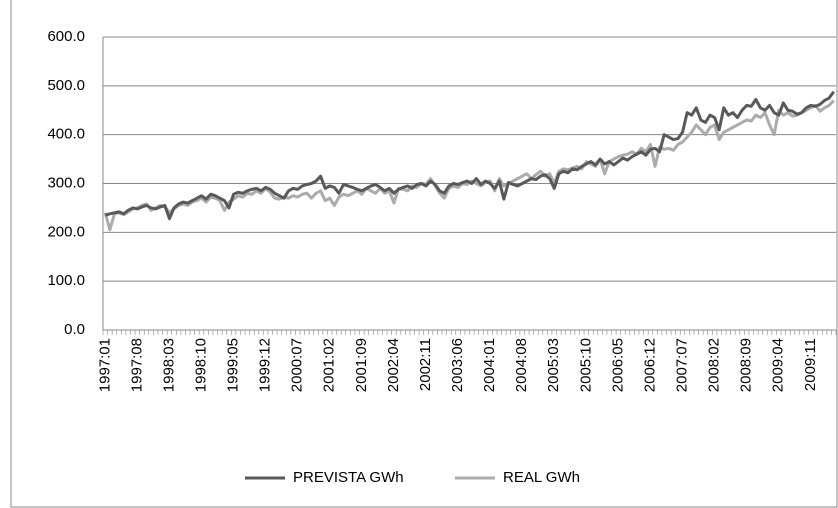 This screenshot has height=508, width=838. What do you see at coordinates (746, 365) in the screenshot?
I see `x-tick-label: 2008:09` at bounding box center [746, 365].